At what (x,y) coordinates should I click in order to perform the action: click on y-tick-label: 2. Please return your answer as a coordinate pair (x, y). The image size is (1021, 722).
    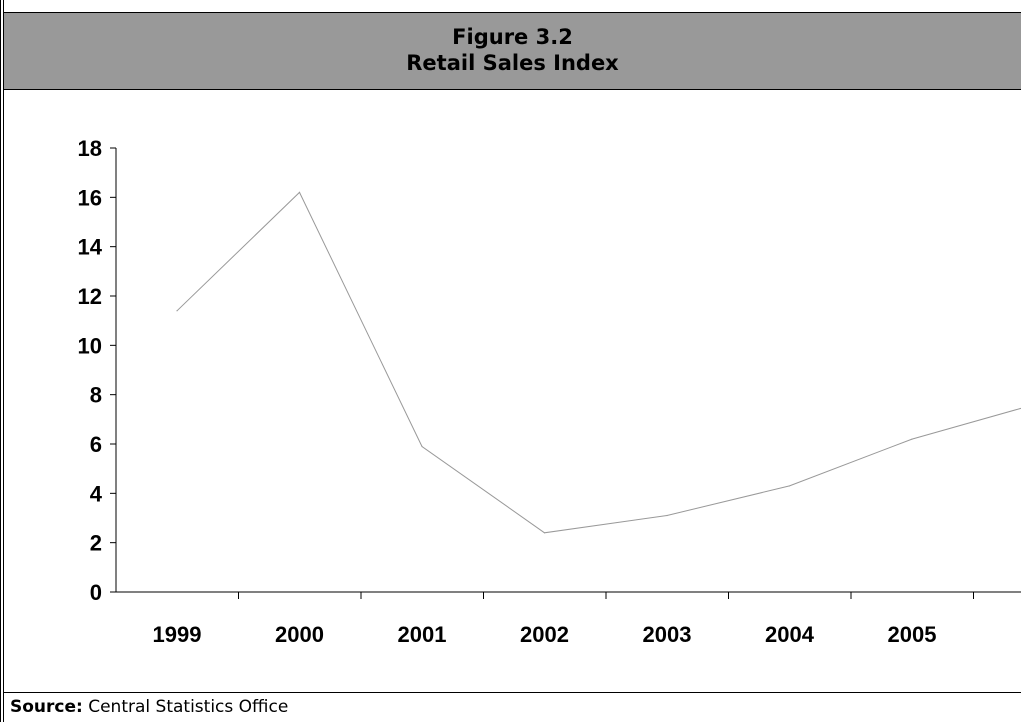
    Looking at the image, I should click on (96, 543).